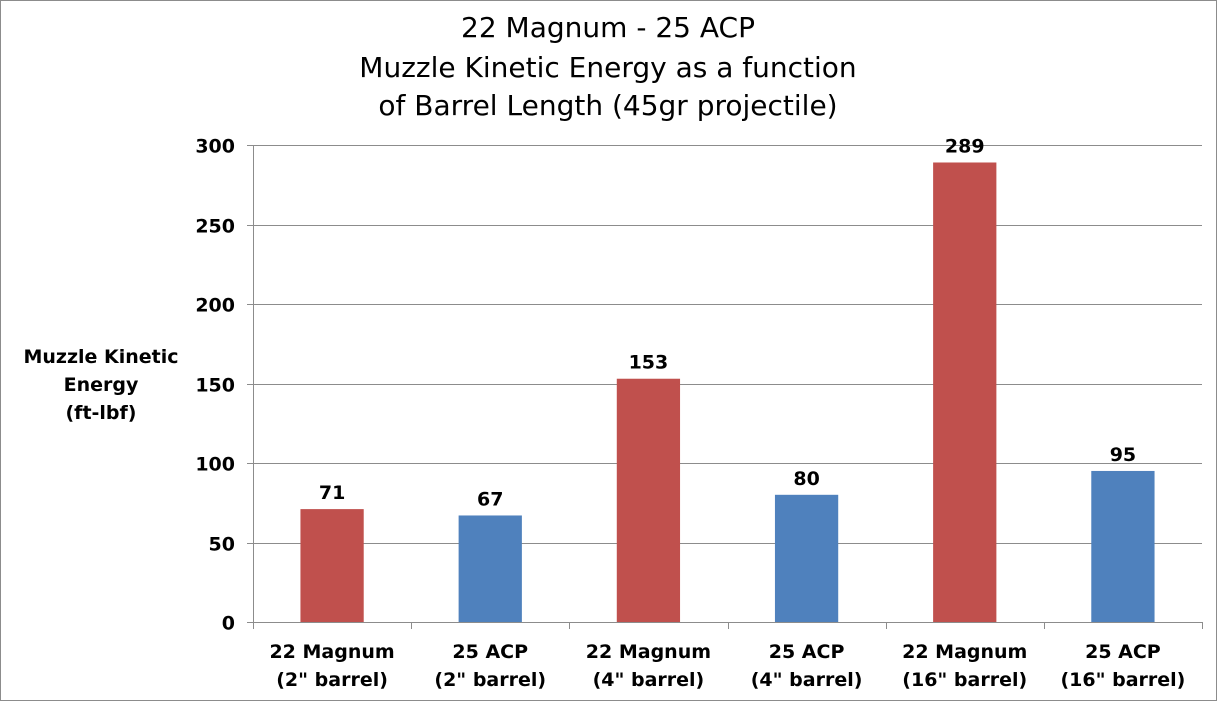 This screenshot has height=701, width=1217. What do you see at coordinates (490, 499) in the screenshot?
I see `data-label: 67` at bounding box center [490, 499].